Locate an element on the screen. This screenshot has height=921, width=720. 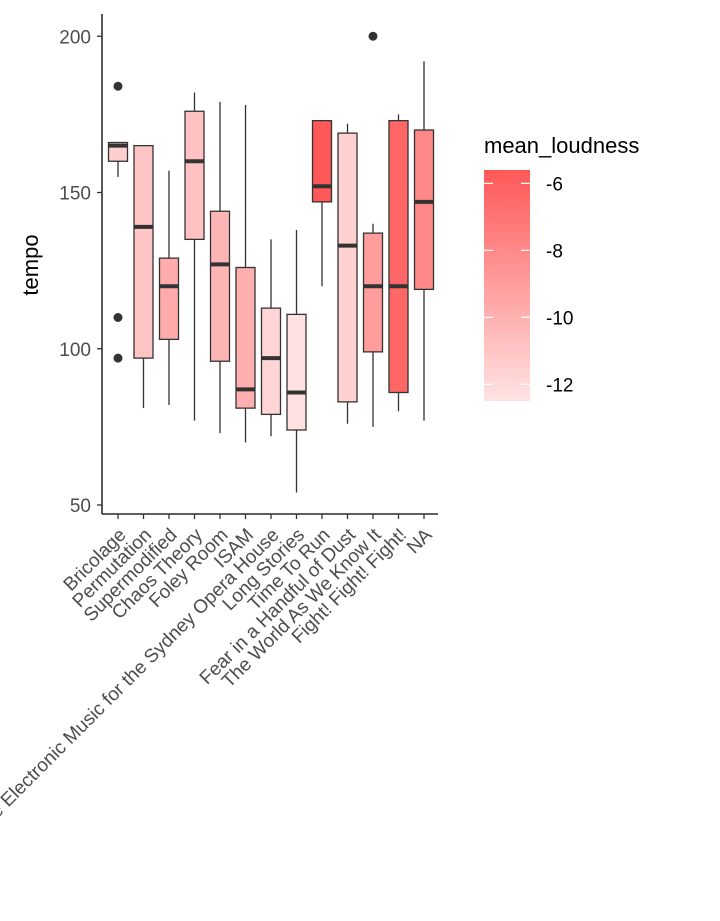
legend-label: -8 is located at coordinates (554, 251).